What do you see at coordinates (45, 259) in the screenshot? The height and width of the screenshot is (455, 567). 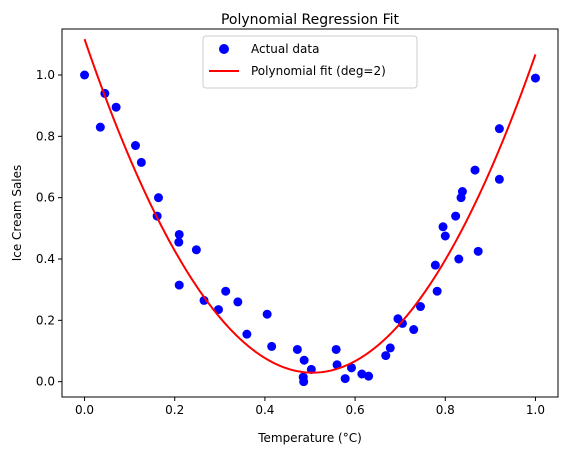 I see `y-tick-label: 0.4` at bounding box center [45, 259].